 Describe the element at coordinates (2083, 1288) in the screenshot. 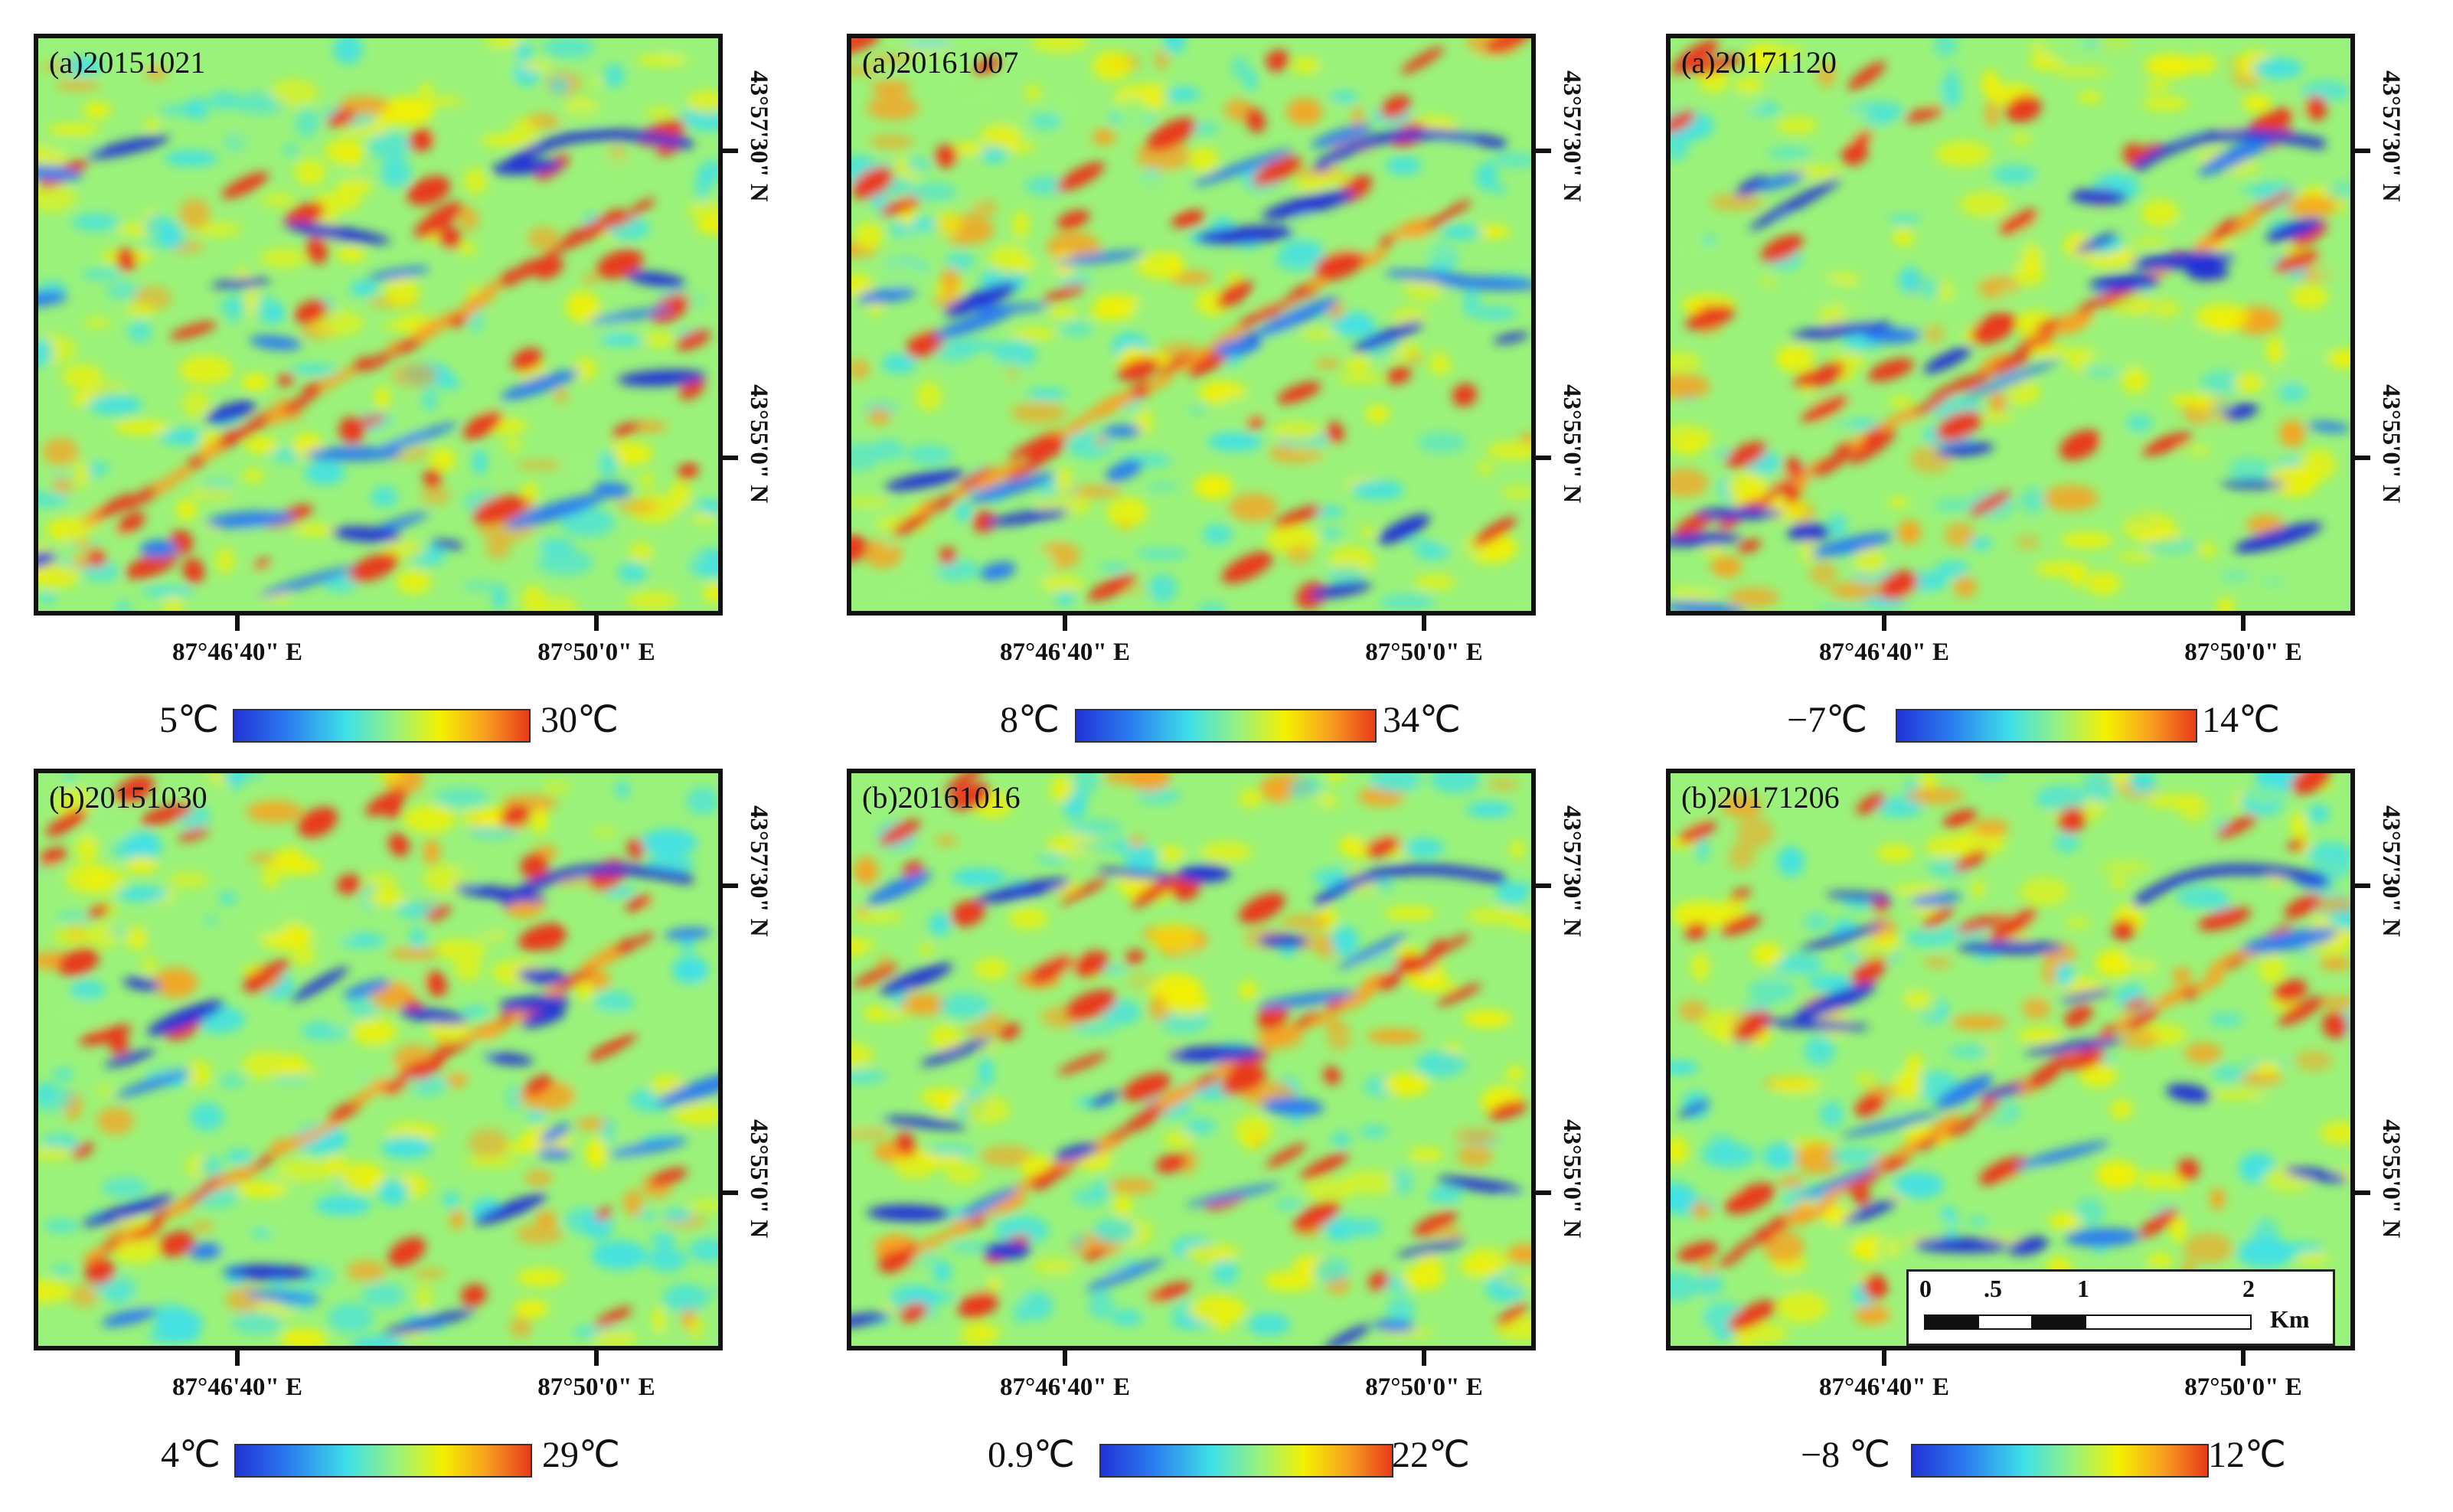

I see `scale-tick-label: 1` at that location.